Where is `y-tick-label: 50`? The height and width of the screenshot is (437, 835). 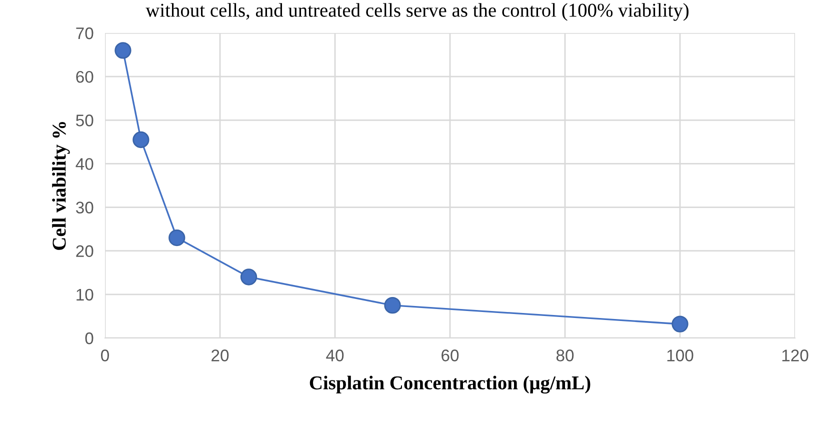 y-tick-label: 50 is located at coordinates (85, 120).